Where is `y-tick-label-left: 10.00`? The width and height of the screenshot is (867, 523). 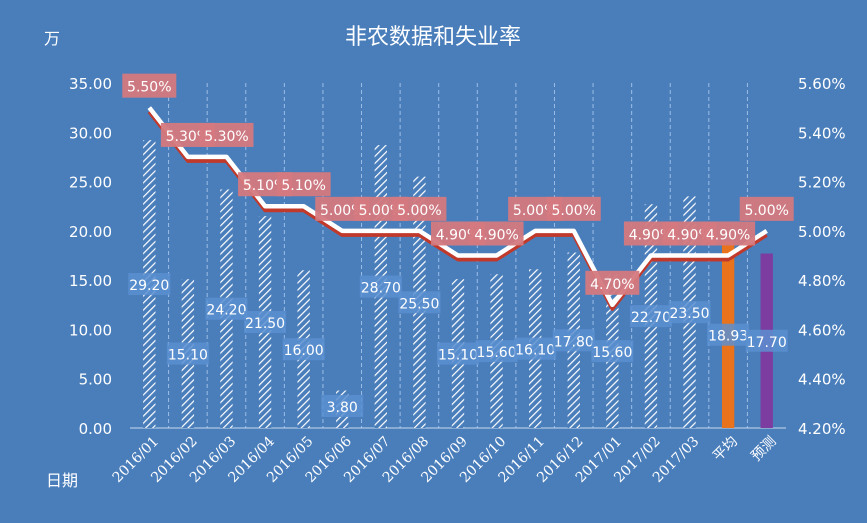
y-tick-label-left: 10.00 is located at coordinates (90, 330).